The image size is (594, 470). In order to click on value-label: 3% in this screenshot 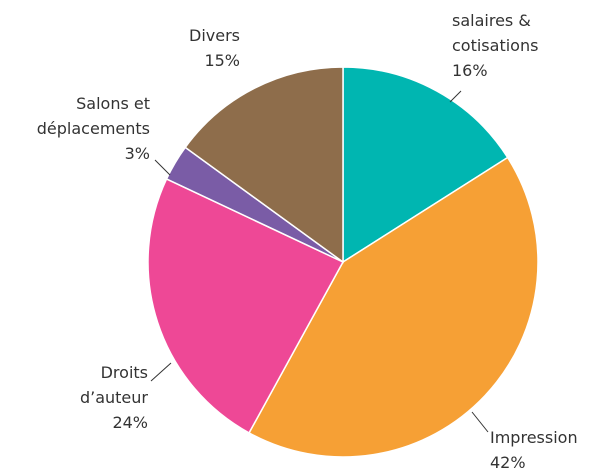, I will do `click(137, 153)`.